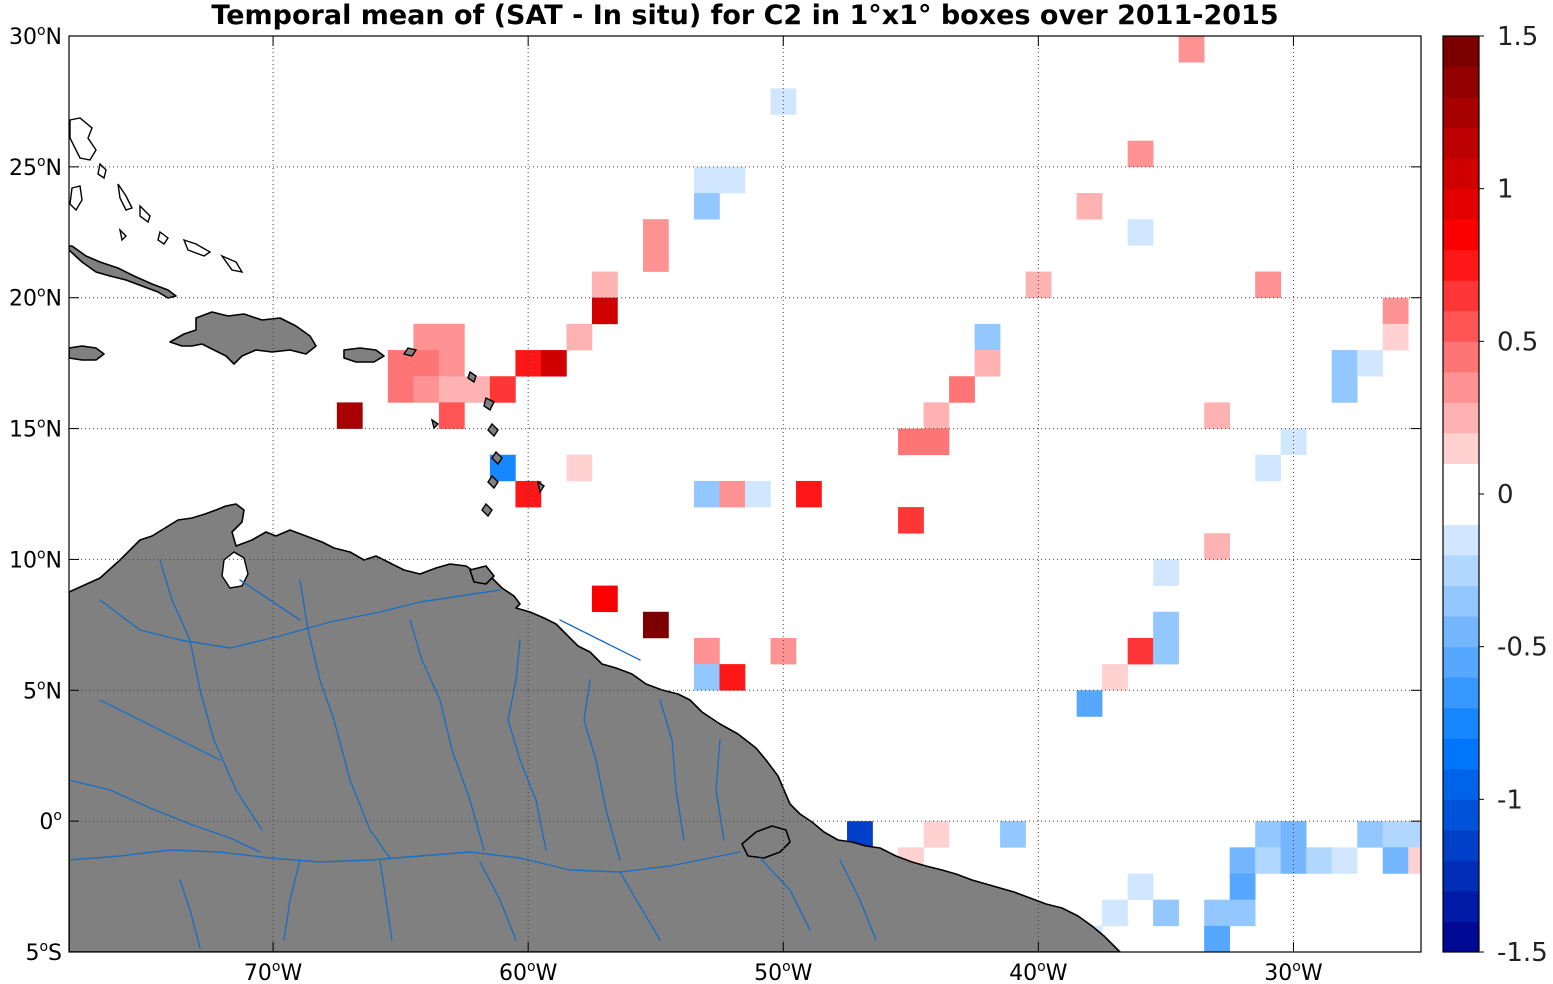  Describe the element at coordinates (1517, 342) in the screenshot. I see `colorbar-tick-label: 0.5` at that location.